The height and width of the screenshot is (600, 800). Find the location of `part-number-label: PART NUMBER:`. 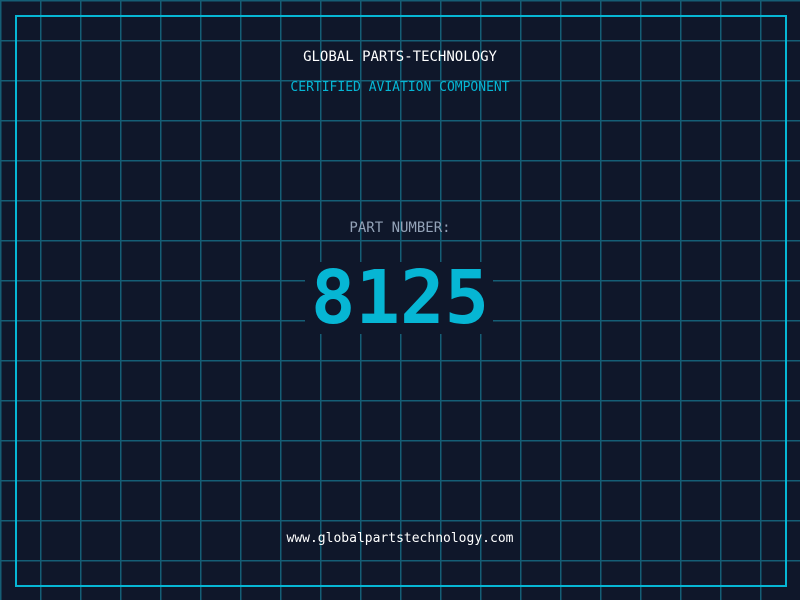

part-number-label: PART NUMBER: is located at coordinates (400, 228).